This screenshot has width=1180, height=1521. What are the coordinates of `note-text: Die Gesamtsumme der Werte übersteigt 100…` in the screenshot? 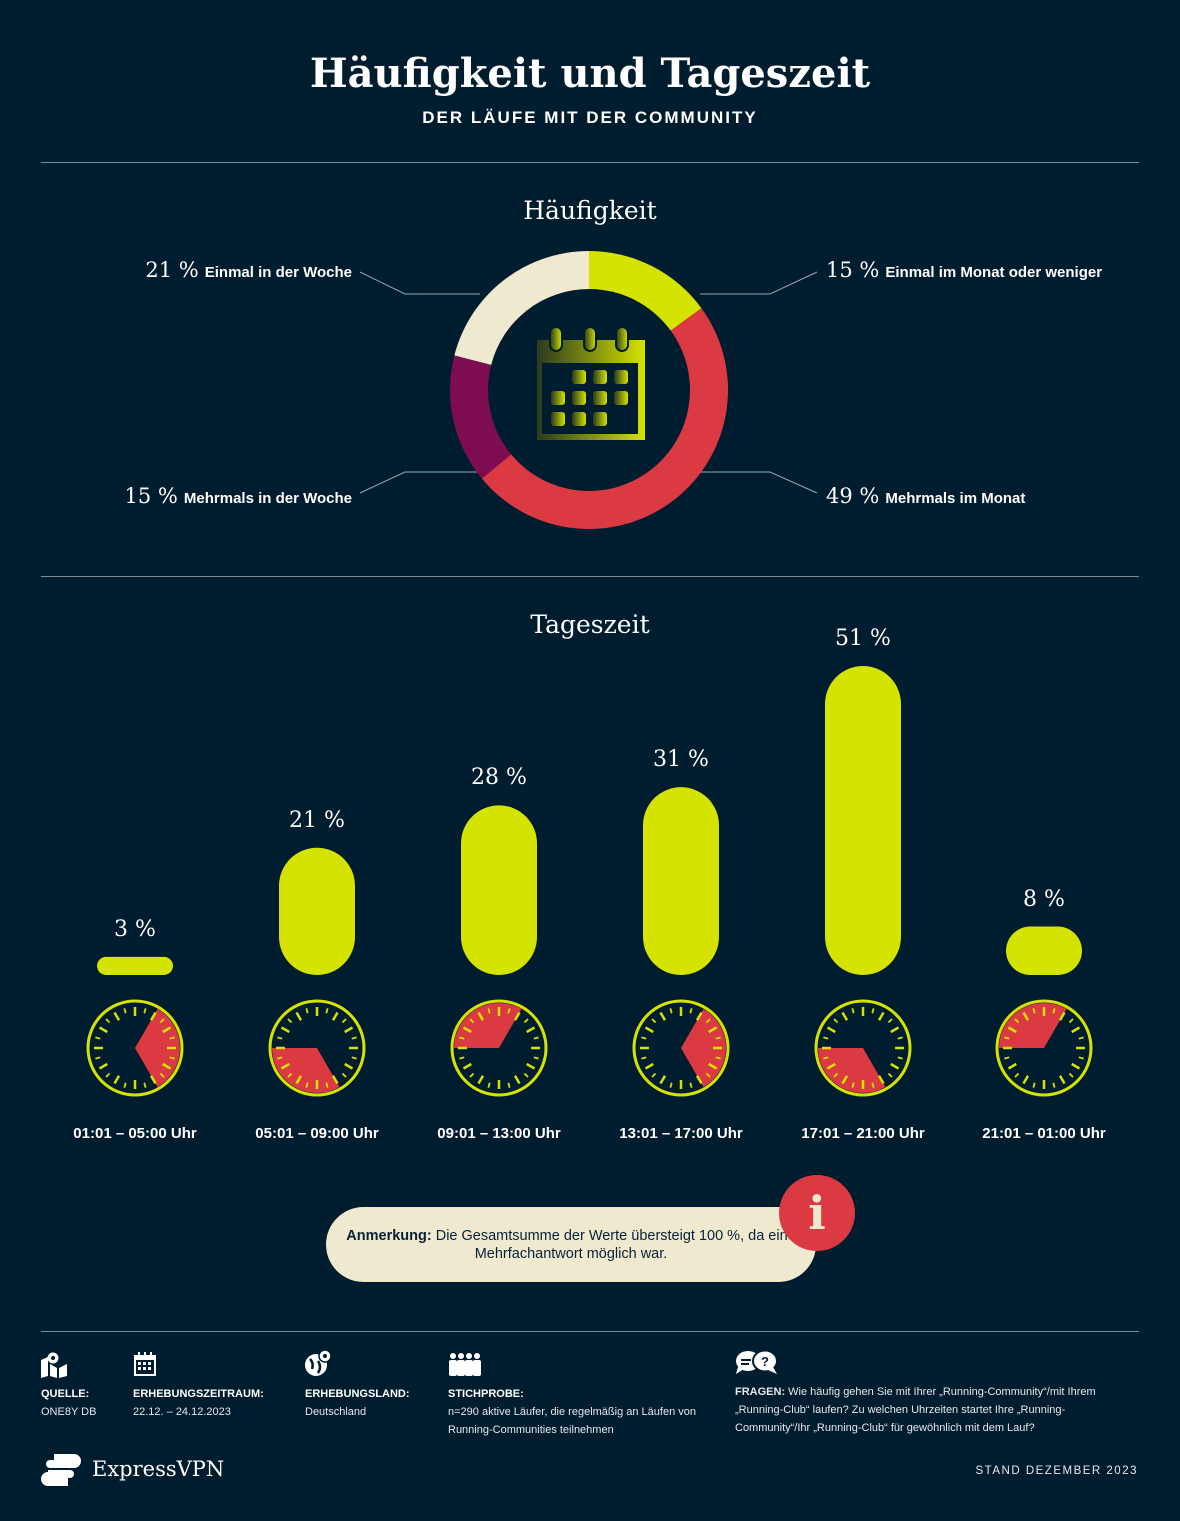 It's located at (613, 1244).